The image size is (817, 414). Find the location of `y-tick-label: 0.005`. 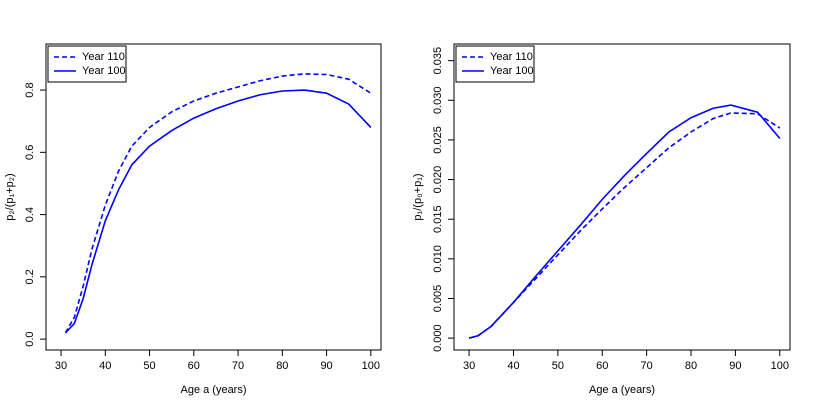

y-tick-label: 0.005 is located at coordinates (438, 299).